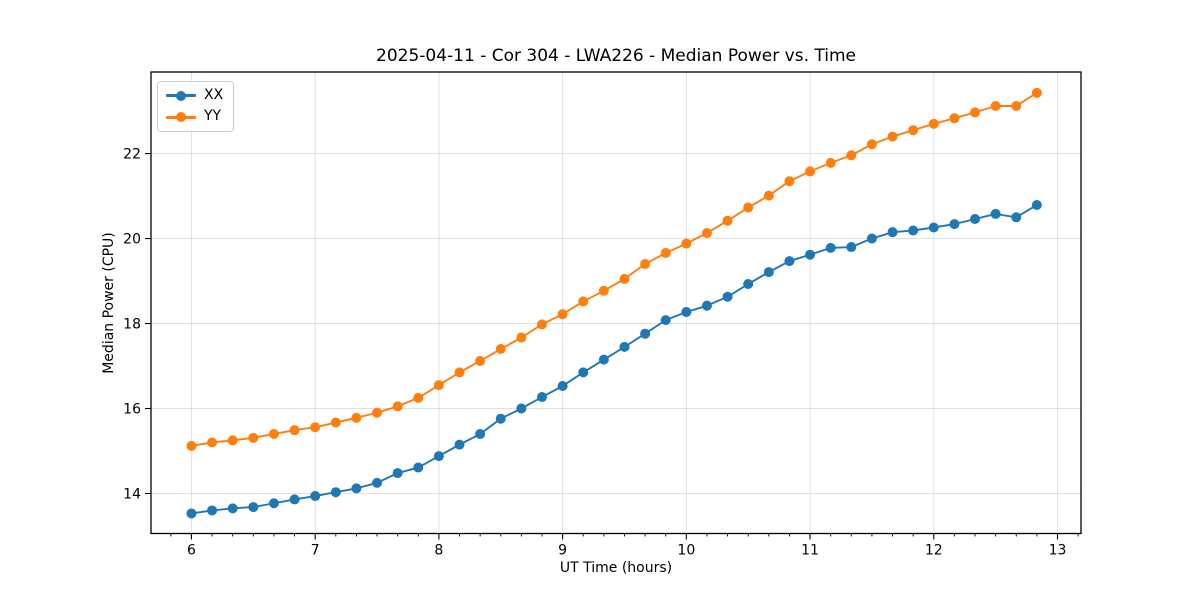 This screenshot has height=600, width=1200. What do you see at coordinates (214, 95) in the screenshot?
I see `legend-label-xx: XX` at bounding box center [214, 95].